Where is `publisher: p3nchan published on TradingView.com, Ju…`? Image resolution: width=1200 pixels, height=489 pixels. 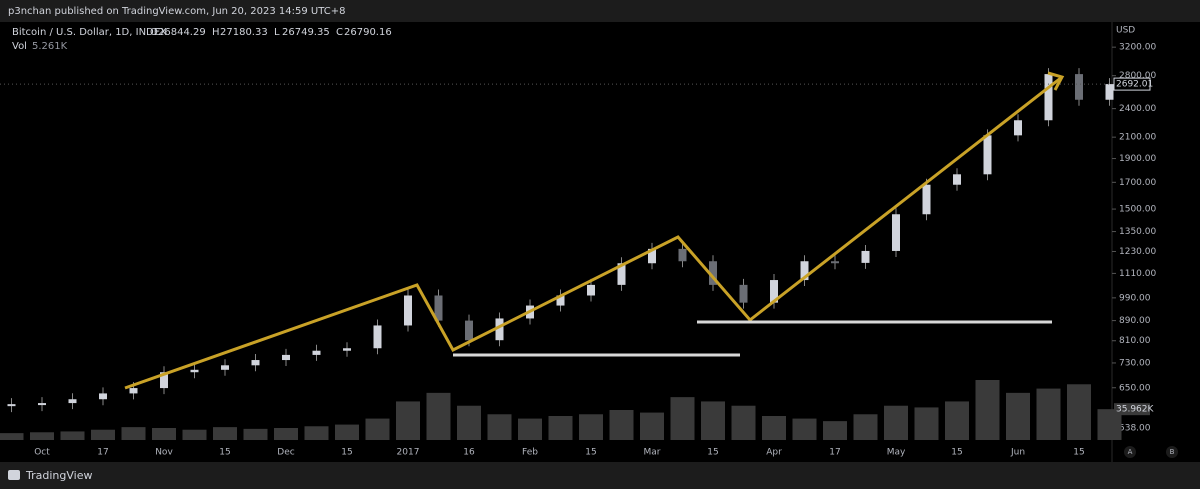 publisher: p3nchan published on TradingView.com, Ju… is located at coordinates (176, 11).